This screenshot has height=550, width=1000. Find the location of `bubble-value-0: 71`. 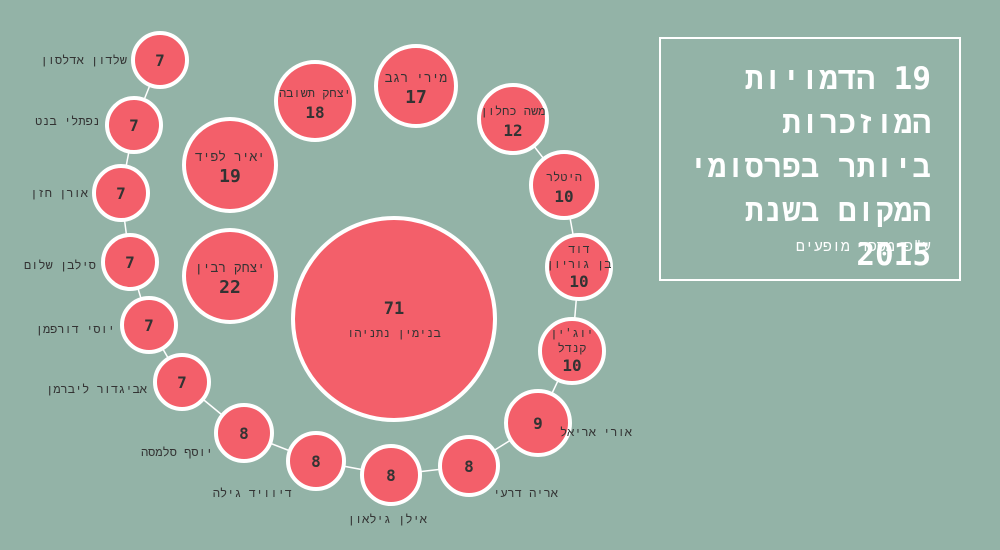

bubble-value-0: 71 is located at coordinates (394, 309).